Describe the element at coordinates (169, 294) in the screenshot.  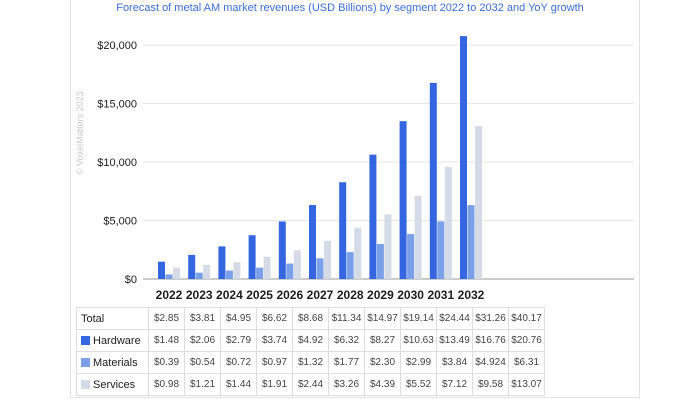
I see `x-tick-label: 2022` at that location.